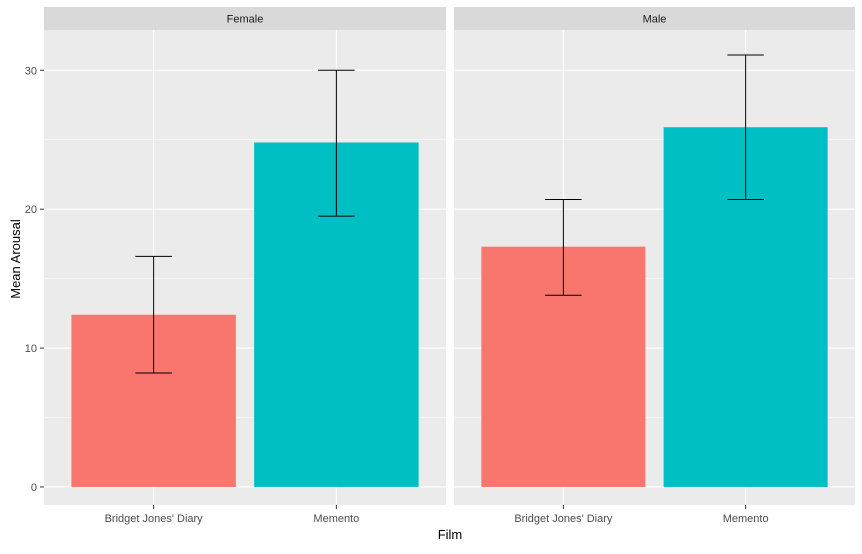 The image size is (862, 554). I want to click on y-tick-label: 0, so click(34, 488).